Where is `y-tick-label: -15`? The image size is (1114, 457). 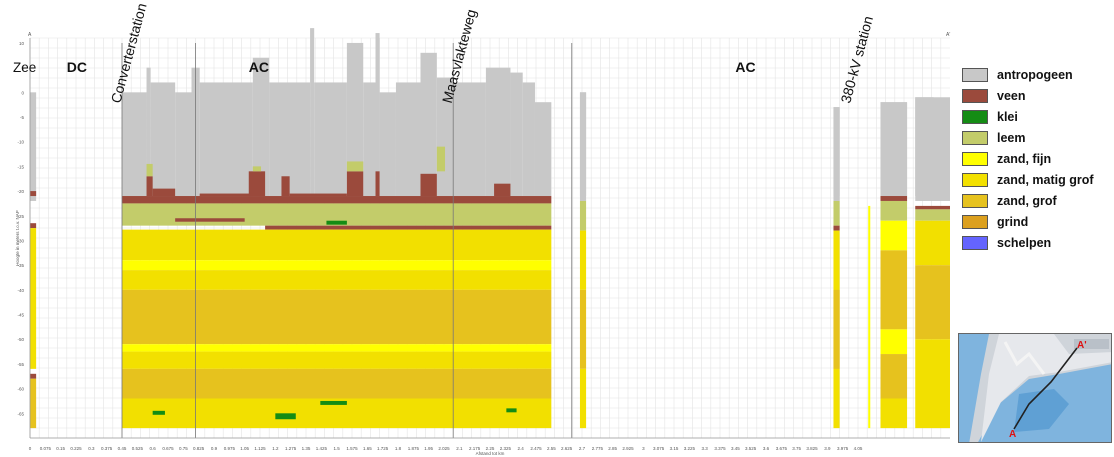 y-tick-label: -15 is located at coordinates (20, 166).